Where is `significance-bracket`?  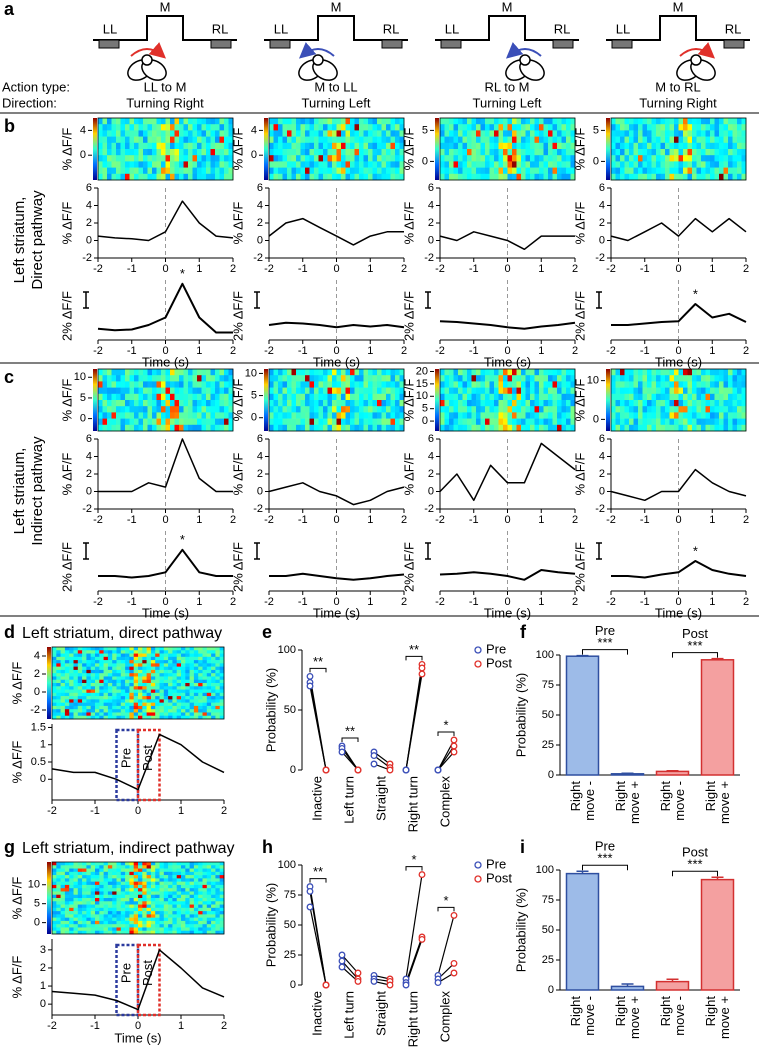
significance-bracket is located at coordinates (414, 658).